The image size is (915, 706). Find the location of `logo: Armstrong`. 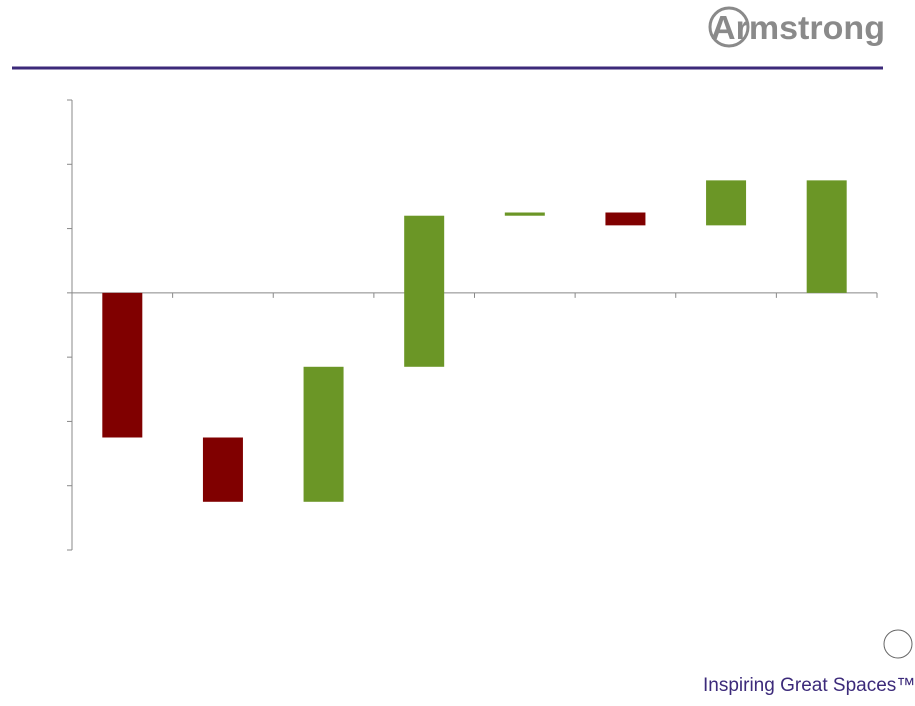

logo: Armstrong is located at coordinates (798, 27).